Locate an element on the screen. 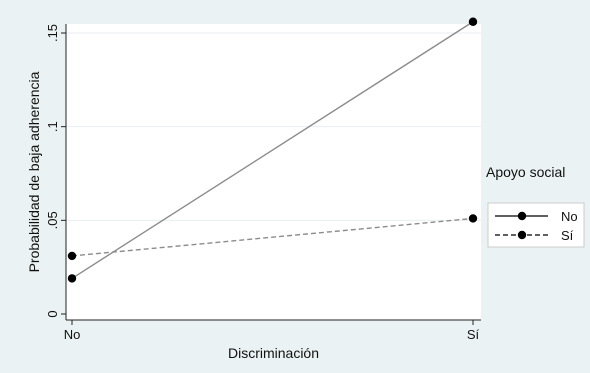  y-axis-title: Probabilidad de baja adherencia is located at coordinates (34, 171).